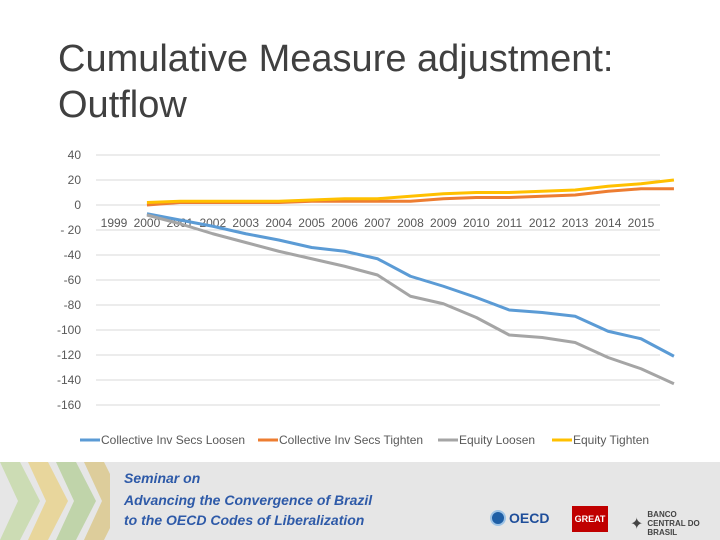 The image size is (720, 540). What do you see at coordinates (173, 440) in the screenshot?
I see `legend-label: Collective Inv Secs Loosen` at bounding box center [173, 440].